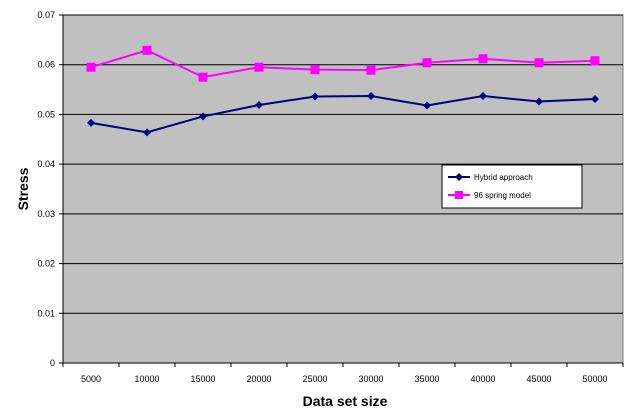 This screenshot has height=410, width=628. What do you see at coordinates (426, 379) in the screenshot?
I see `x-tick-label: 35000` at bounding box center [426, 379].